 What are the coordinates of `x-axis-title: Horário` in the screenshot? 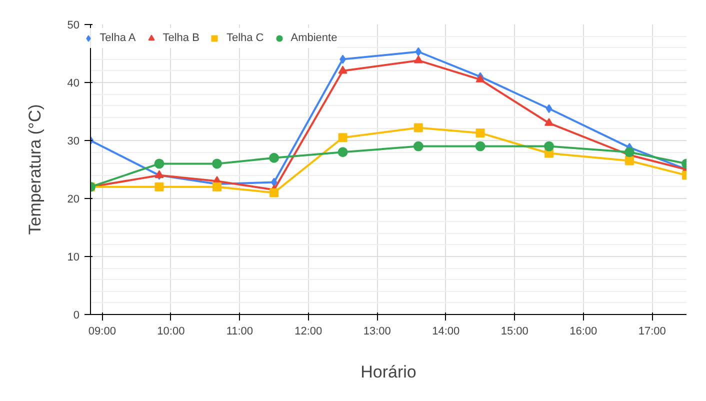 It's located at (388, 372).